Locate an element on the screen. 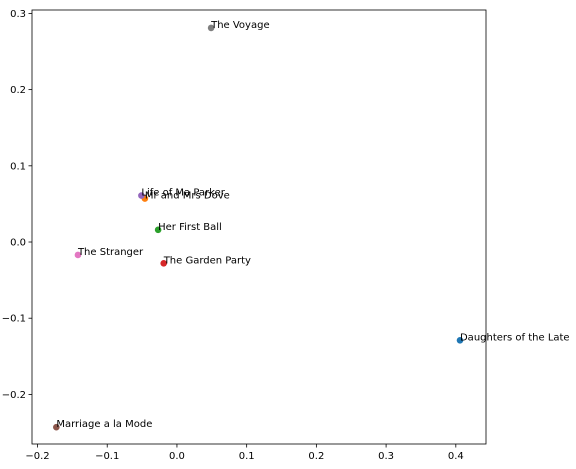 This screenshot has height=469, width=576. y-tick-label: −0.2 is located at coordinates (14, 395).